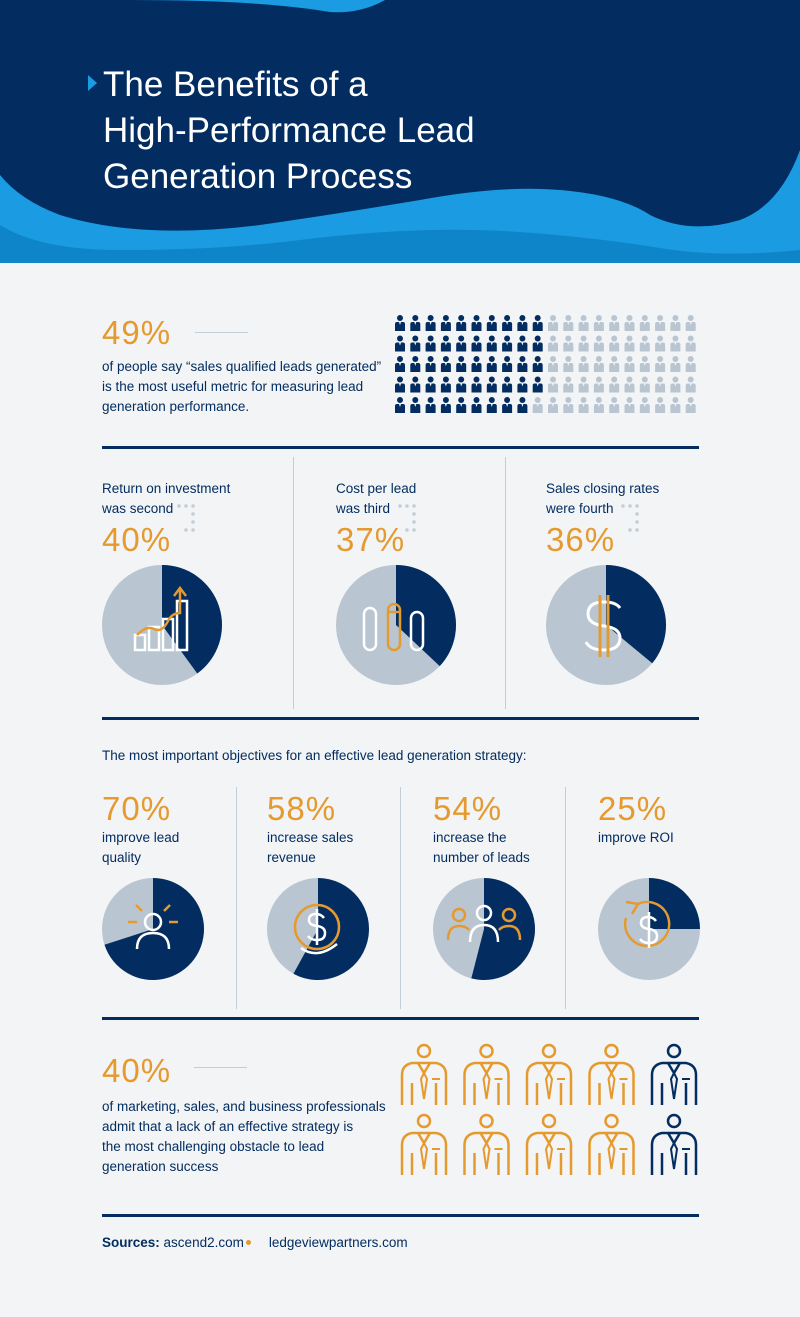  I want to click on metric-pie-chart, so click(396, 625).